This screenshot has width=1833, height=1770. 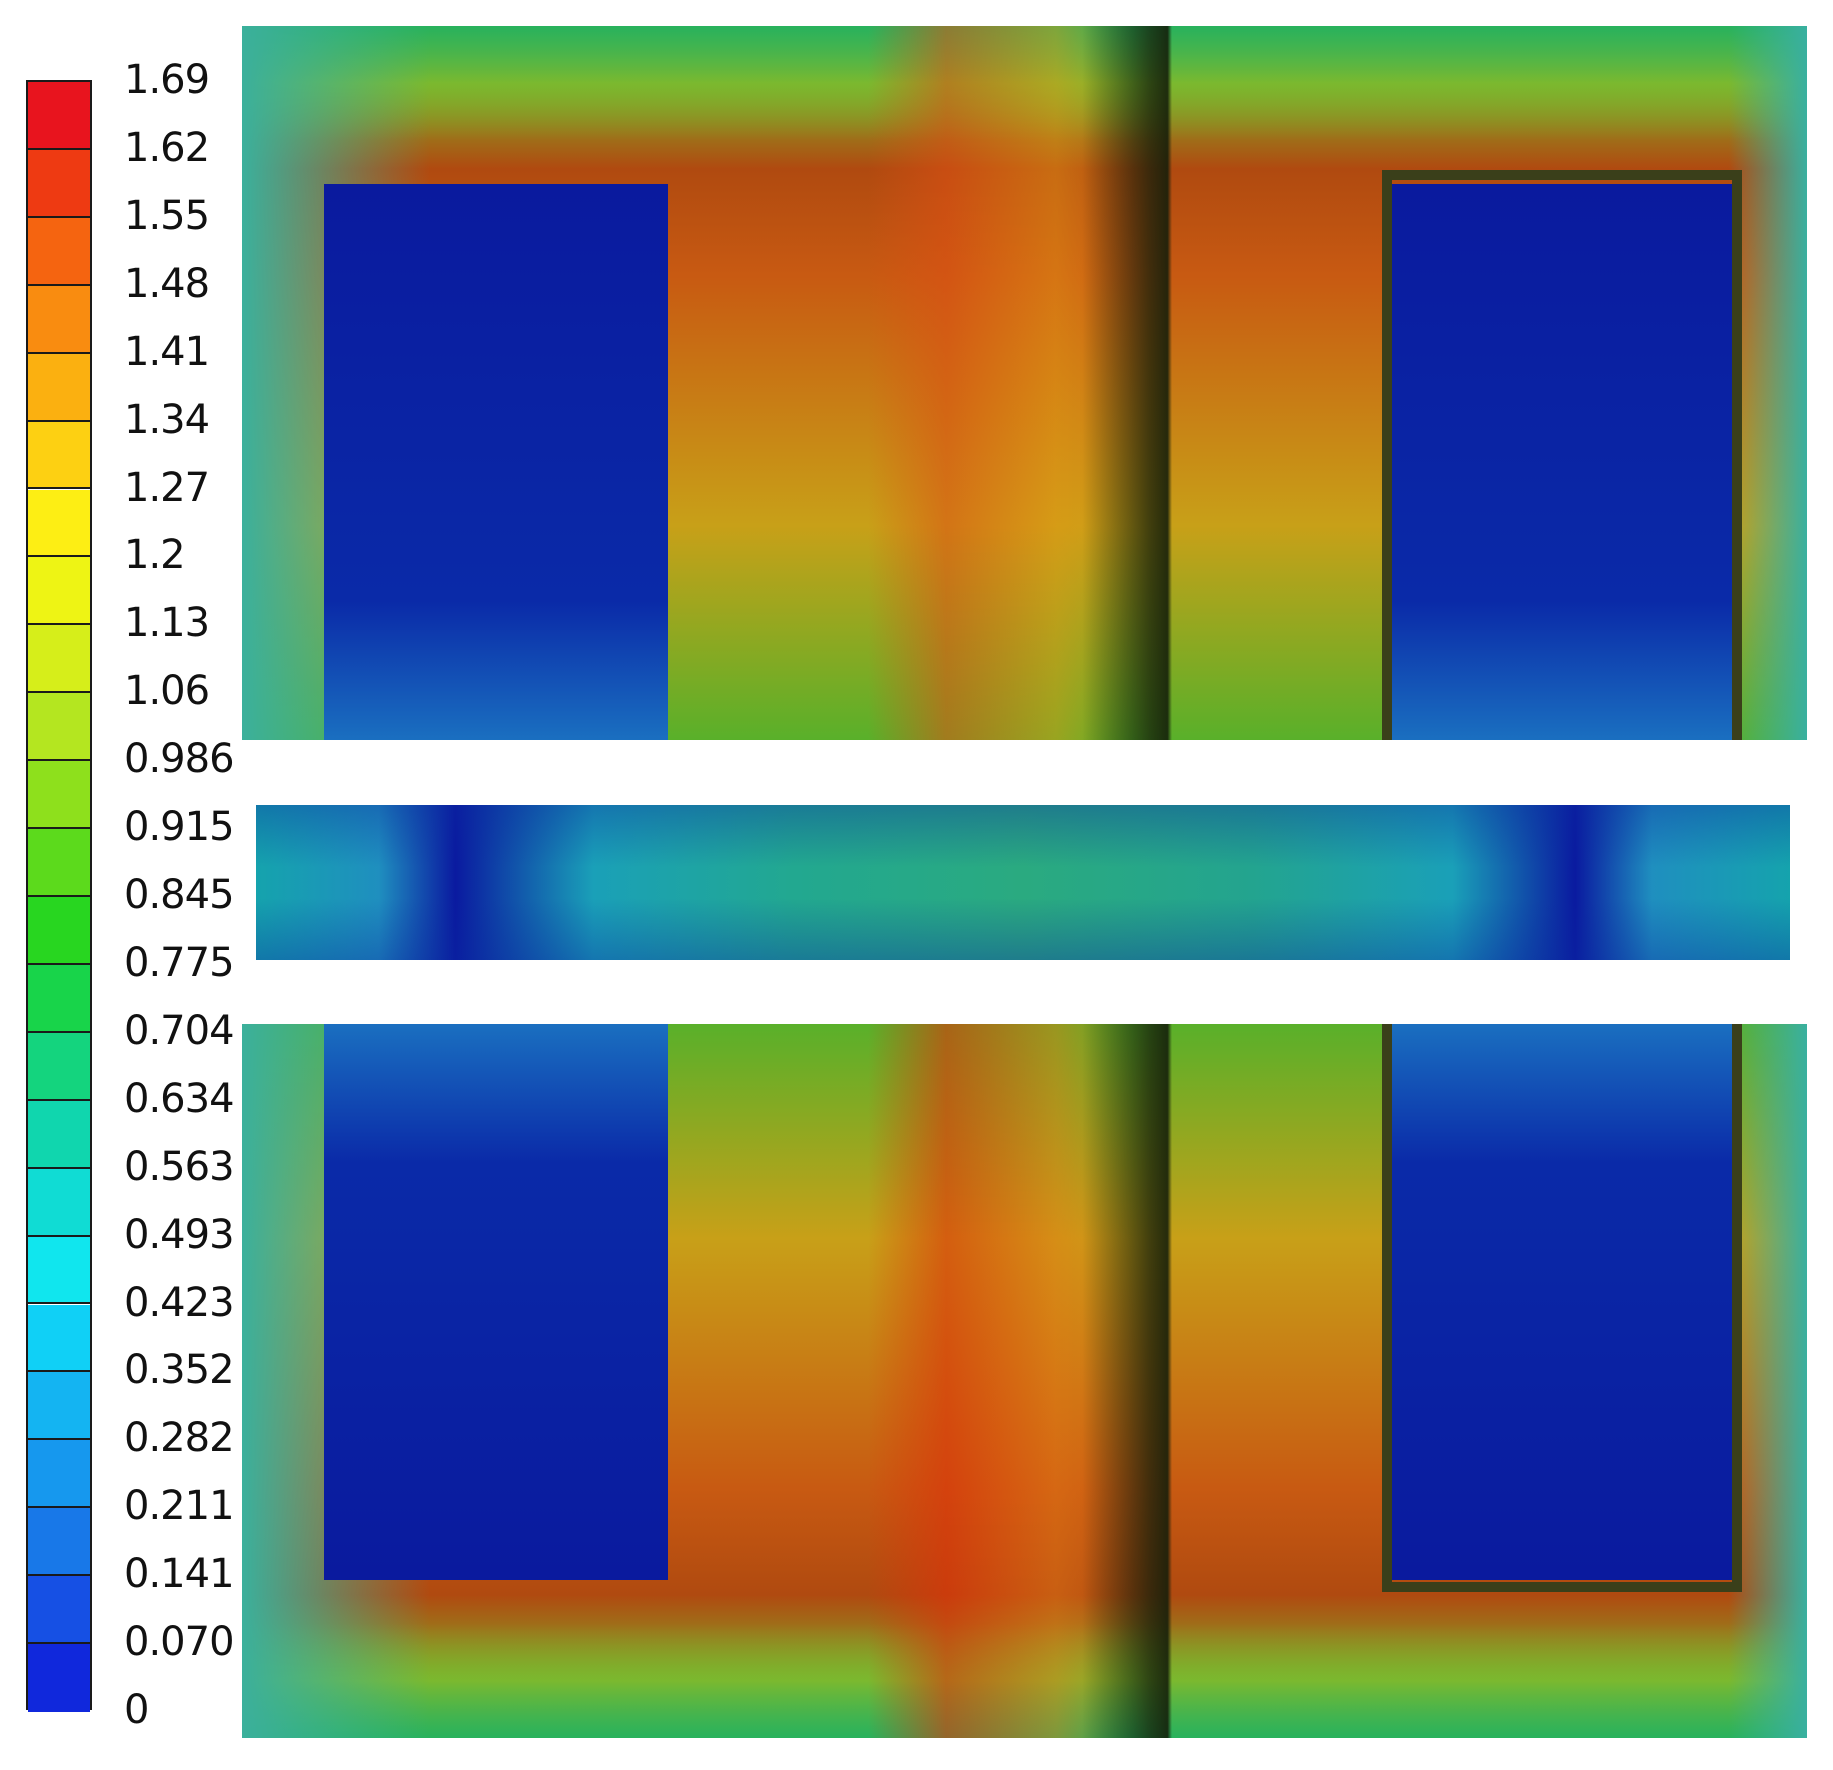 What do you see at coordinates (167, 147) in the screenshot?
I see `colorbar-tick-label: 1.62` at bounding box center [167, 147].